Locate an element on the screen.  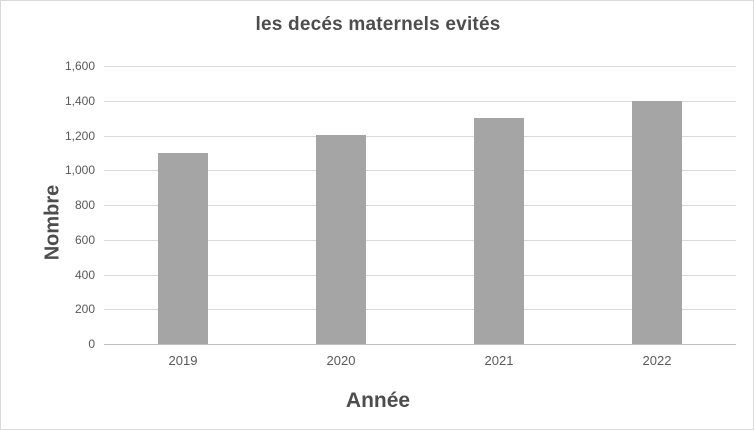
x-tick-label: 2021 is located at coordinates (499, 360).